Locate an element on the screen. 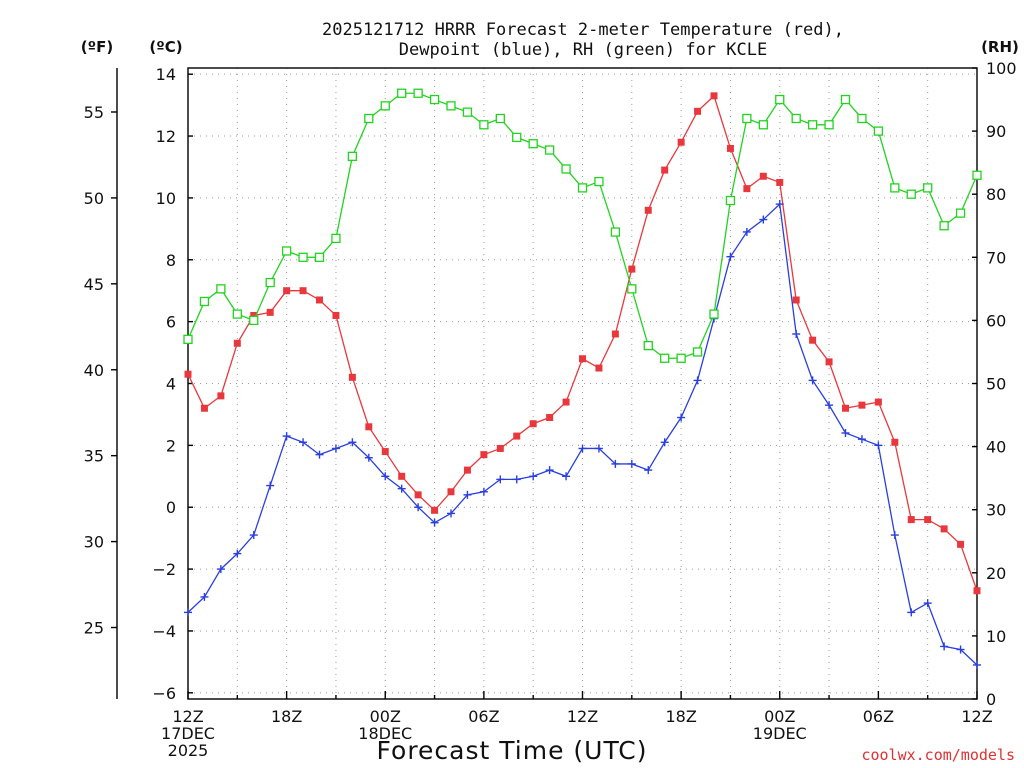  fahrenheit-tick-label: 55 is located at coordinates (94, 112).